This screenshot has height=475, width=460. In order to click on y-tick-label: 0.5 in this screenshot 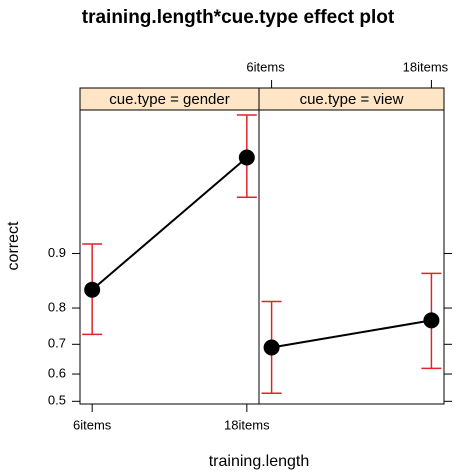, I will do `click(57, 400)`.